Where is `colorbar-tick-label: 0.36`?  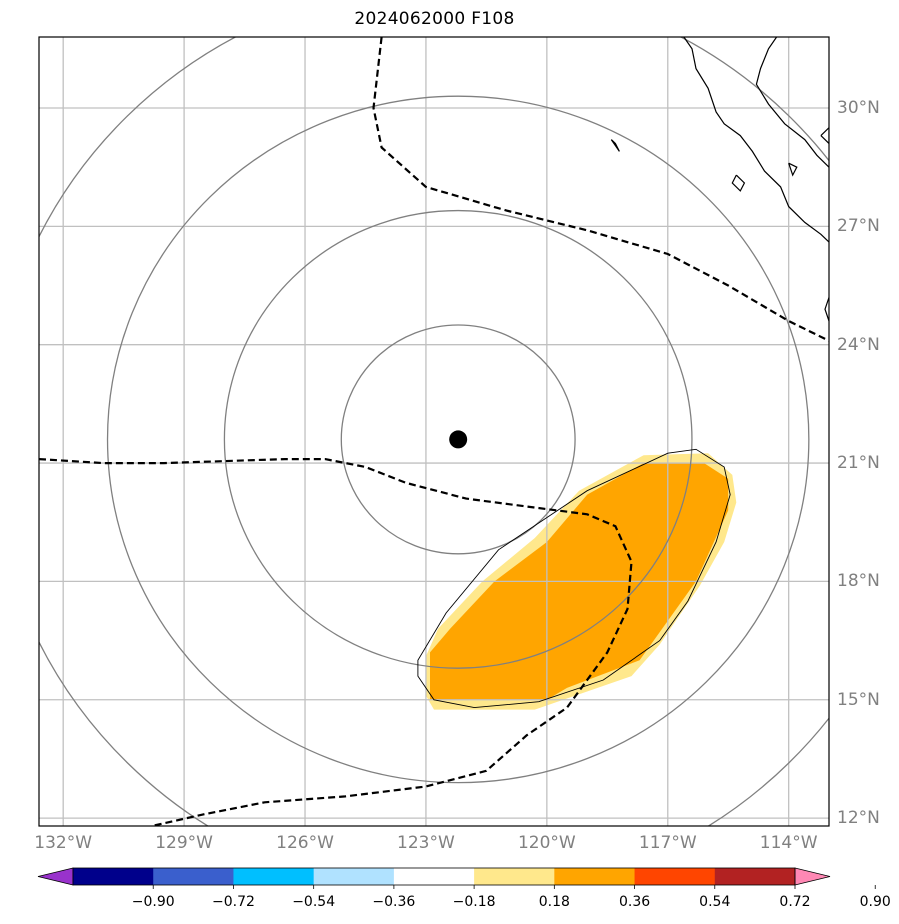 colorbar-tick-label: 0.36 is located at coordinates (634, 902).